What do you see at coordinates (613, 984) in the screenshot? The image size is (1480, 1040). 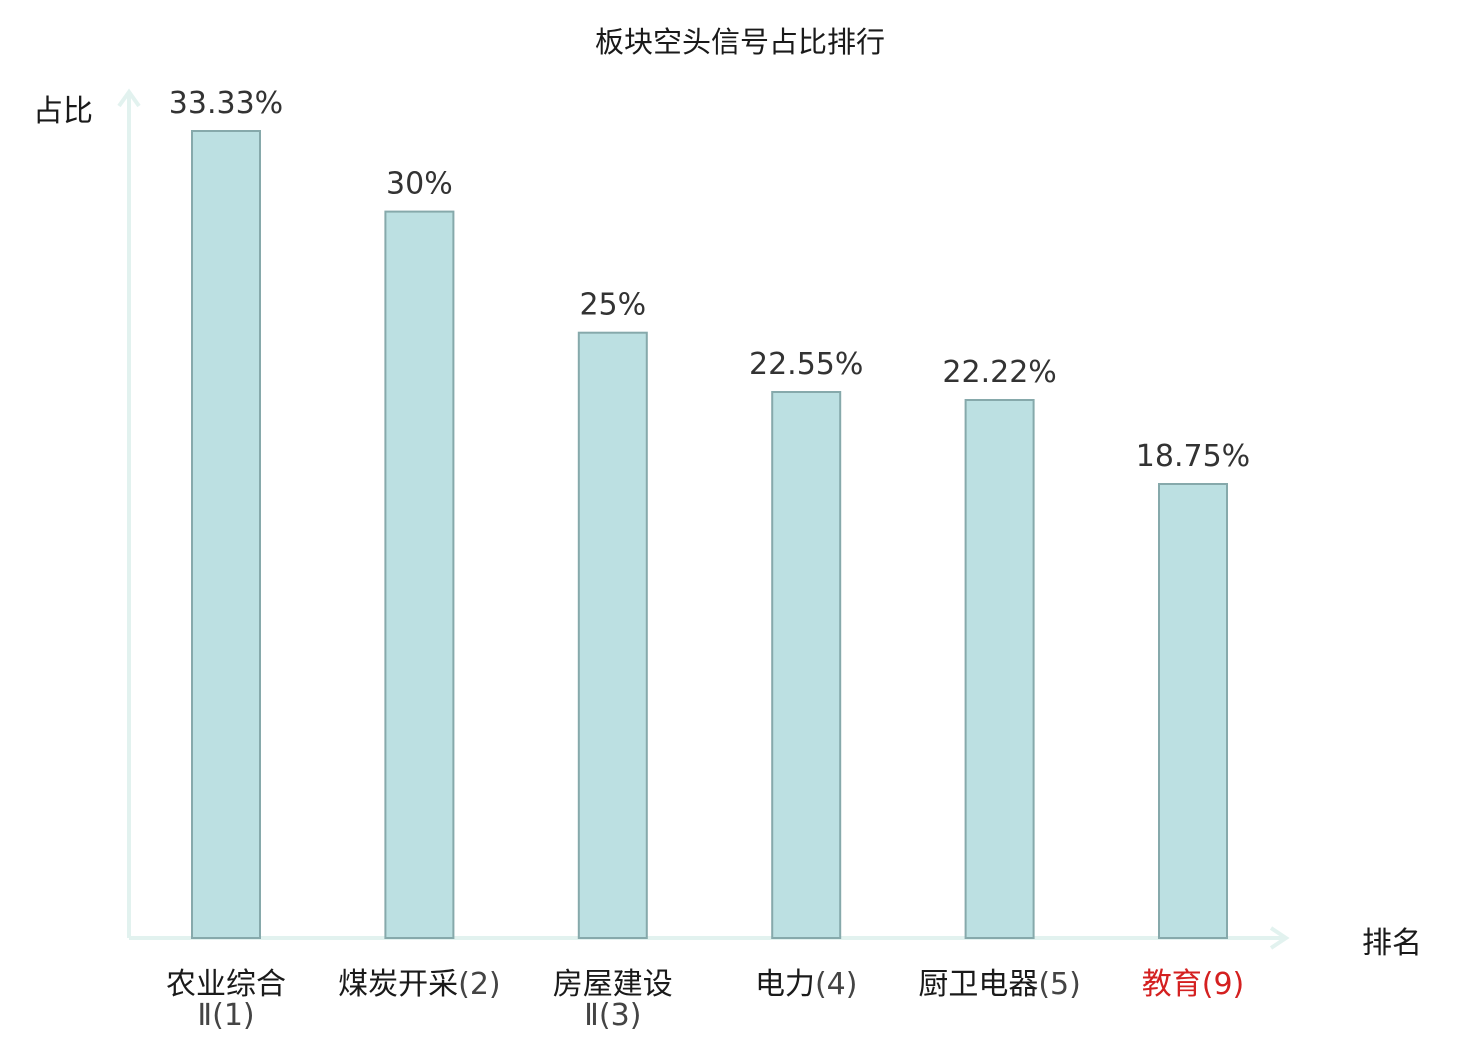 I see `category-label: 房屋建设` at bounding box center [613, 984].